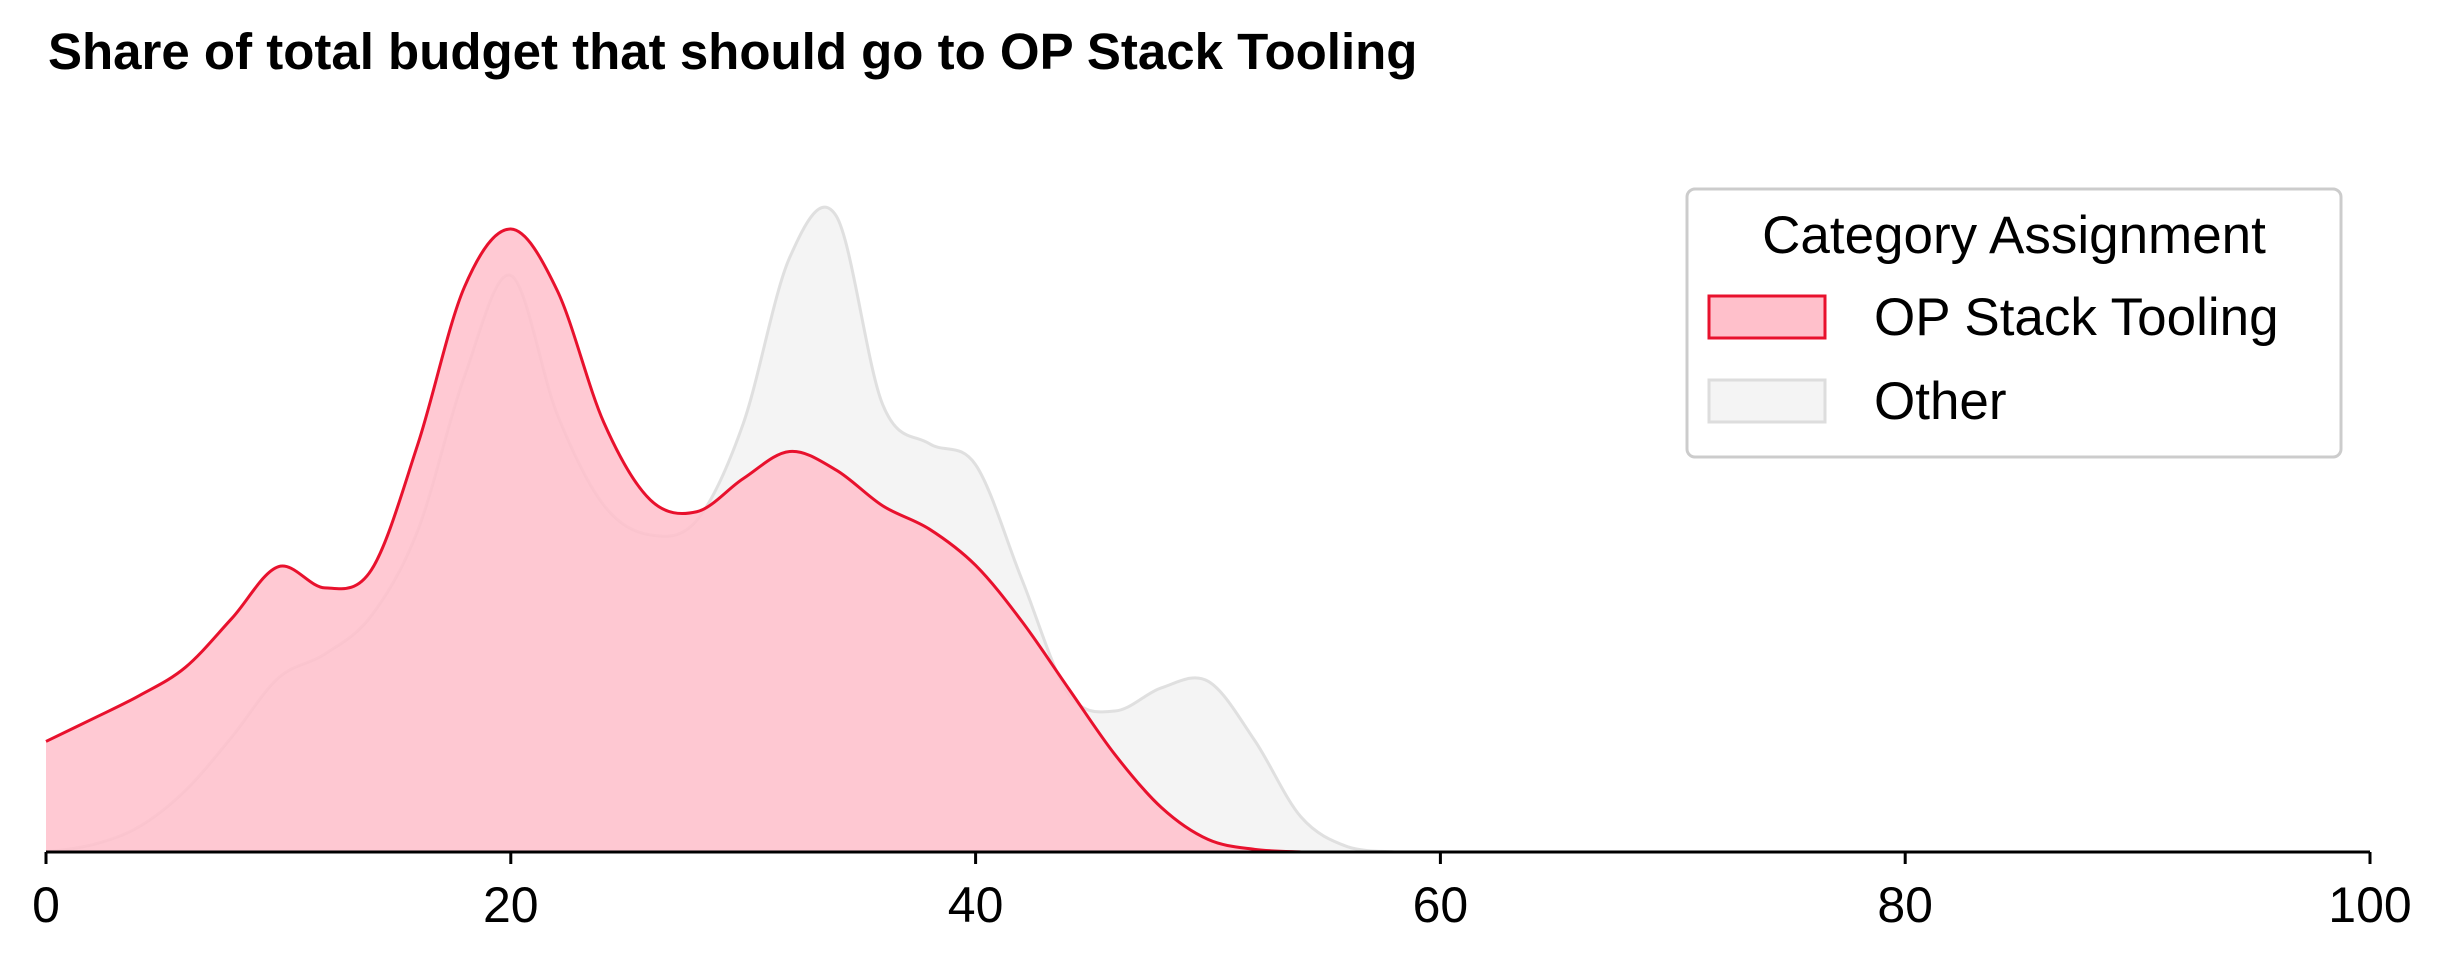  What do you see at coordinates (1222, 891) in the screenshot?
I see `x-axis: 0 20 40 60 80 100` at bounding box center [1222, 891].